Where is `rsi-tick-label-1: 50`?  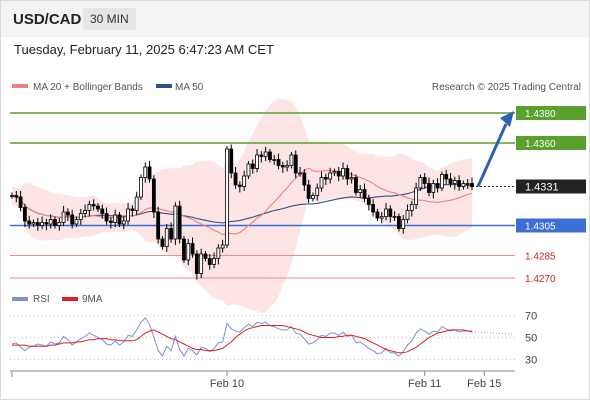 rsi-tick-label-1: 50 is located at coordinates (531, 339).